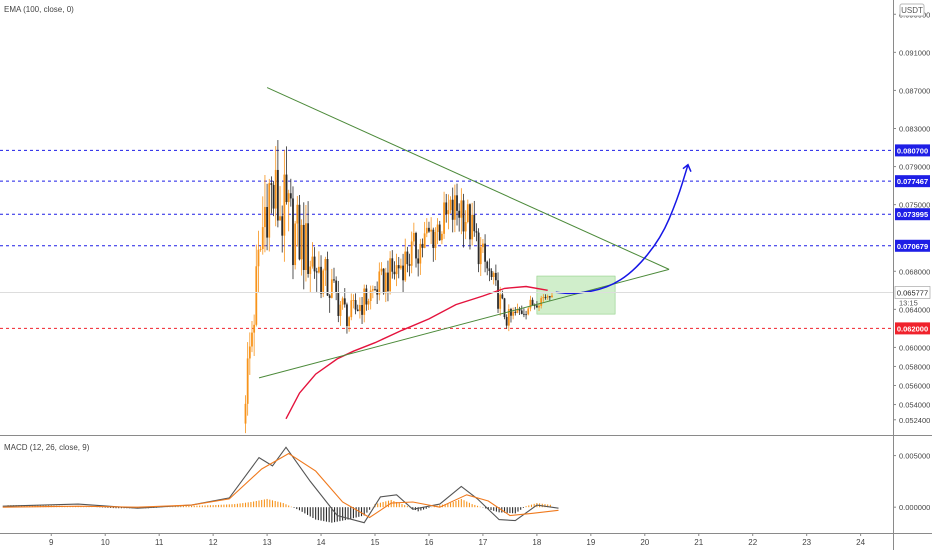  What do you see at coordinates (912, 292) in the screenshot?
I see `current-price-badge` at bounding box center [912, 292].